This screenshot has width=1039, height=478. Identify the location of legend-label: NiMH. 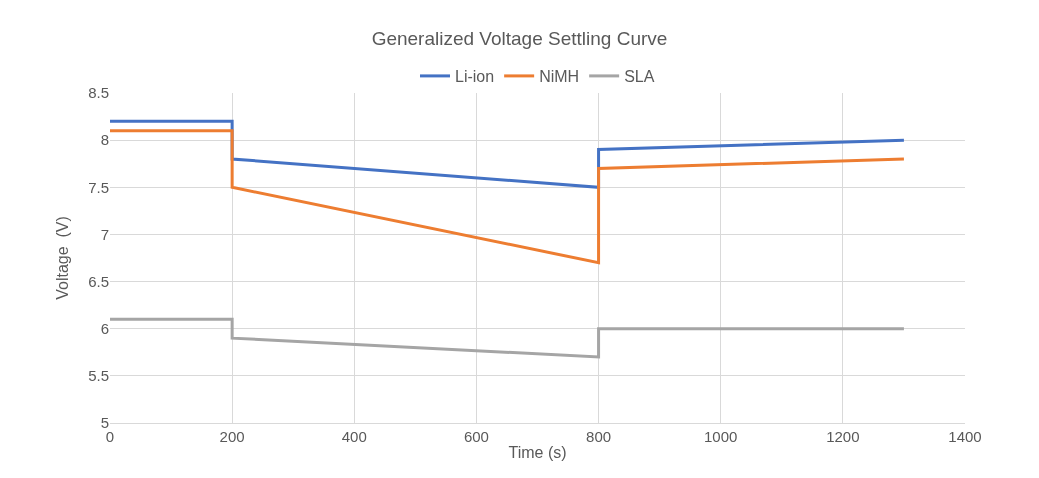
(559, 77).